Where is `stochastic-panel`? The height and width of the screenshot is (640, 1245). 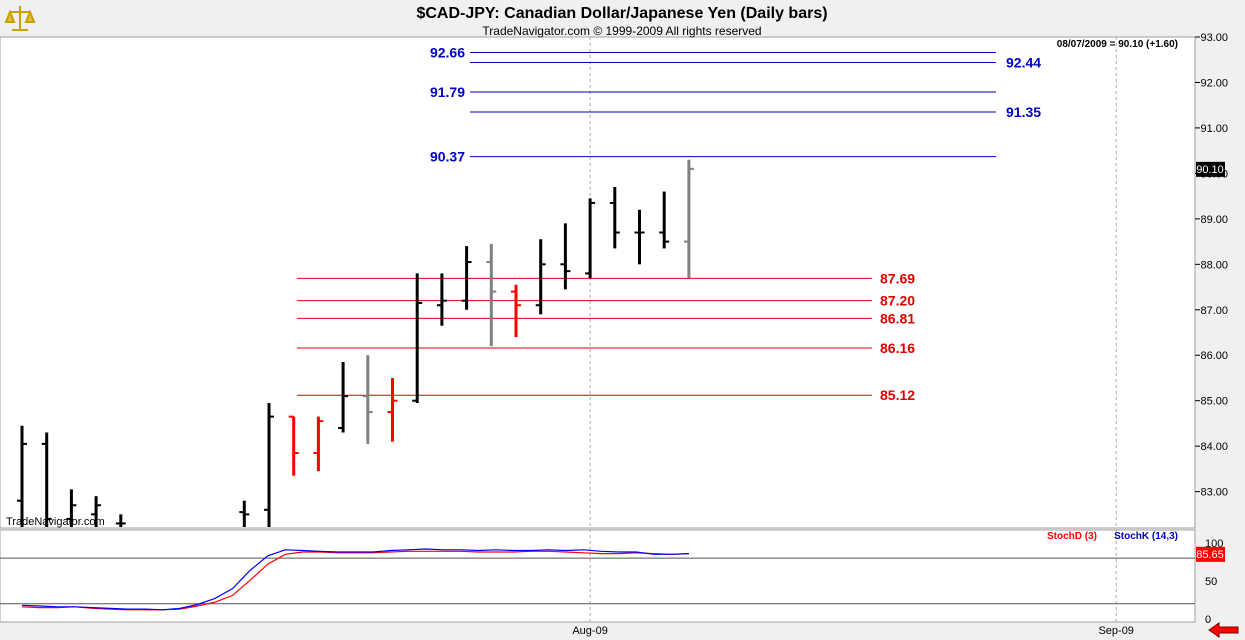
stochastic-panel is located at coordinates (598, 576).